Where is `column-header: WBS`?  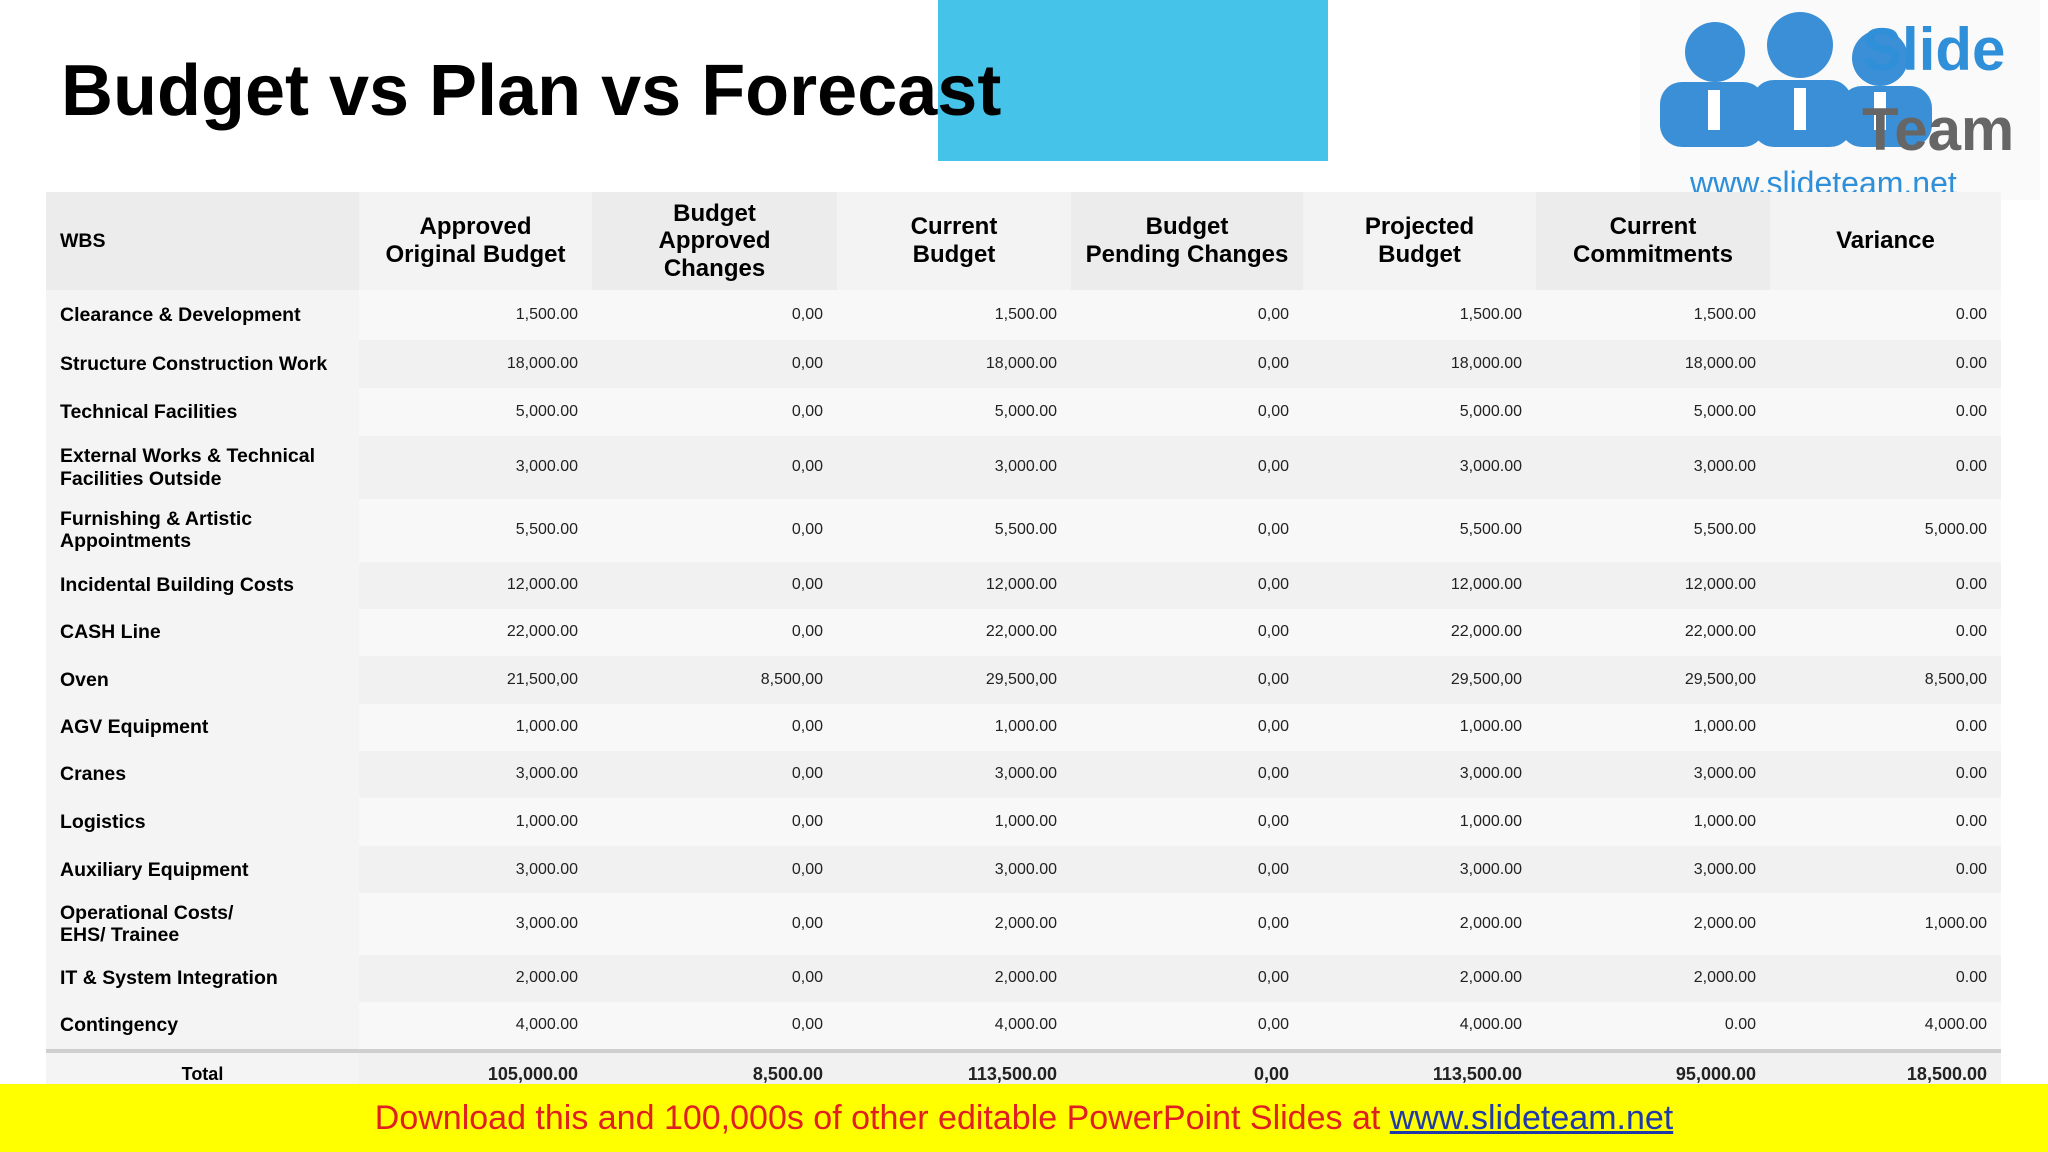
column-header: WBS is located at coordinates (202, 241).